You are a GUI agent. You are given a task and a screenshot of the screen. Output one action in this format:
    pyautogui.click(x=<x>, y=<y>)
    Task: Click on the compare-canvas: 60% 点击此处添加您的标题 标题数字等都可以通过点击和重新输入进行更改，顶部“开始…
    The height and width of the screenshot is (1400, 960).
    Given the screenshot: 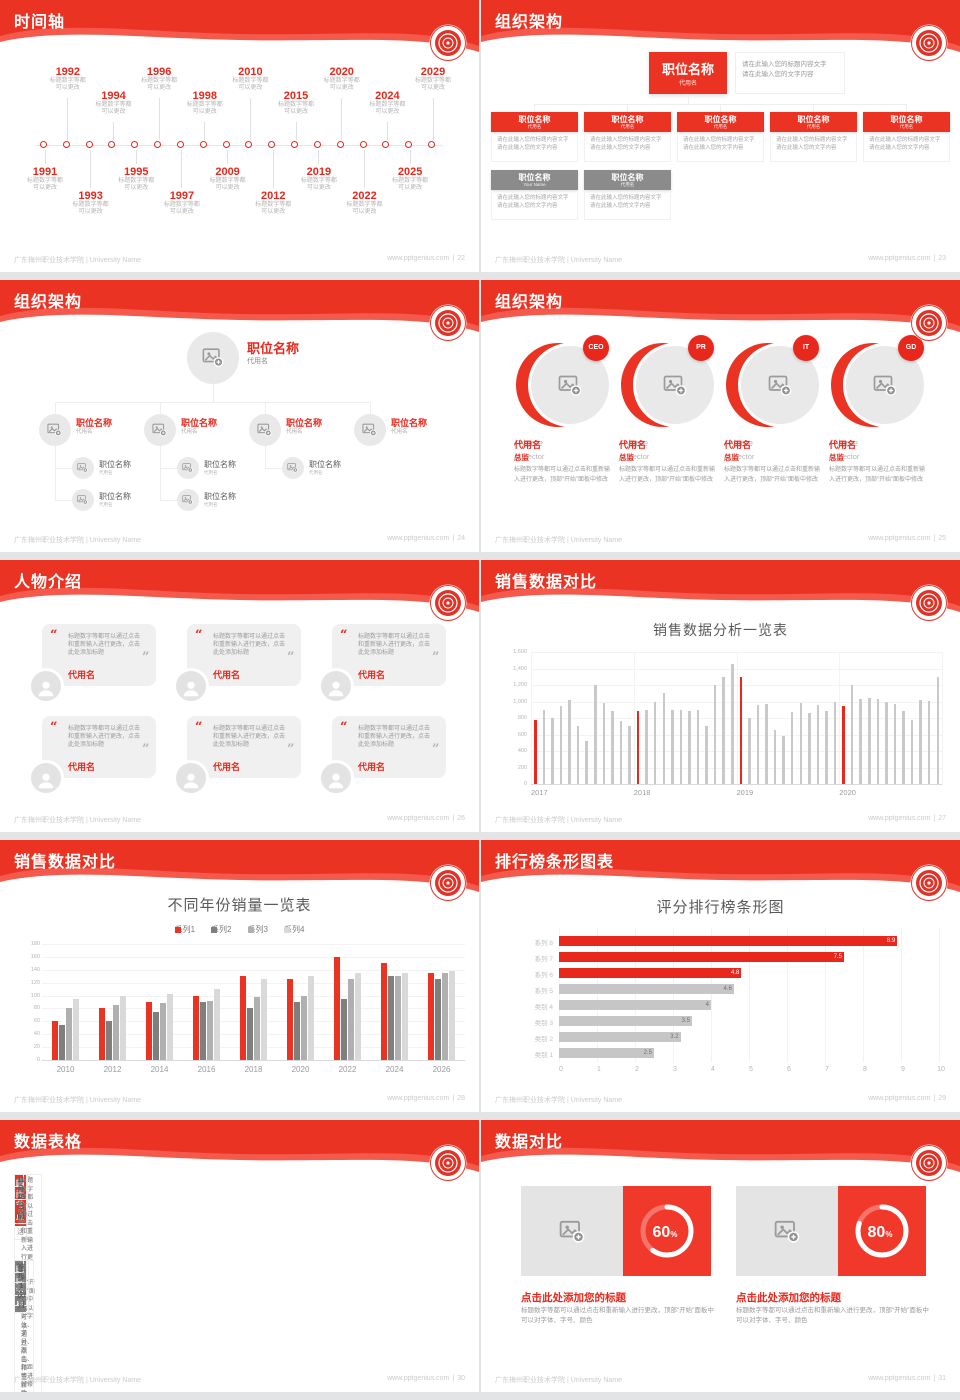 What is the action you would take?
    pyautogui.click(x=720, y=1256)
    